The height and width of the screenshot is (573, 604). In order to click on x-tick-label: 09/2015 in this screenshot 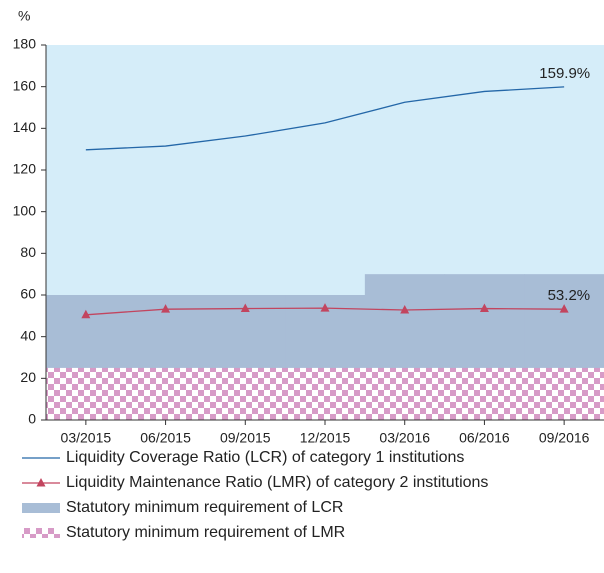, I will do `click(245, 438)`.